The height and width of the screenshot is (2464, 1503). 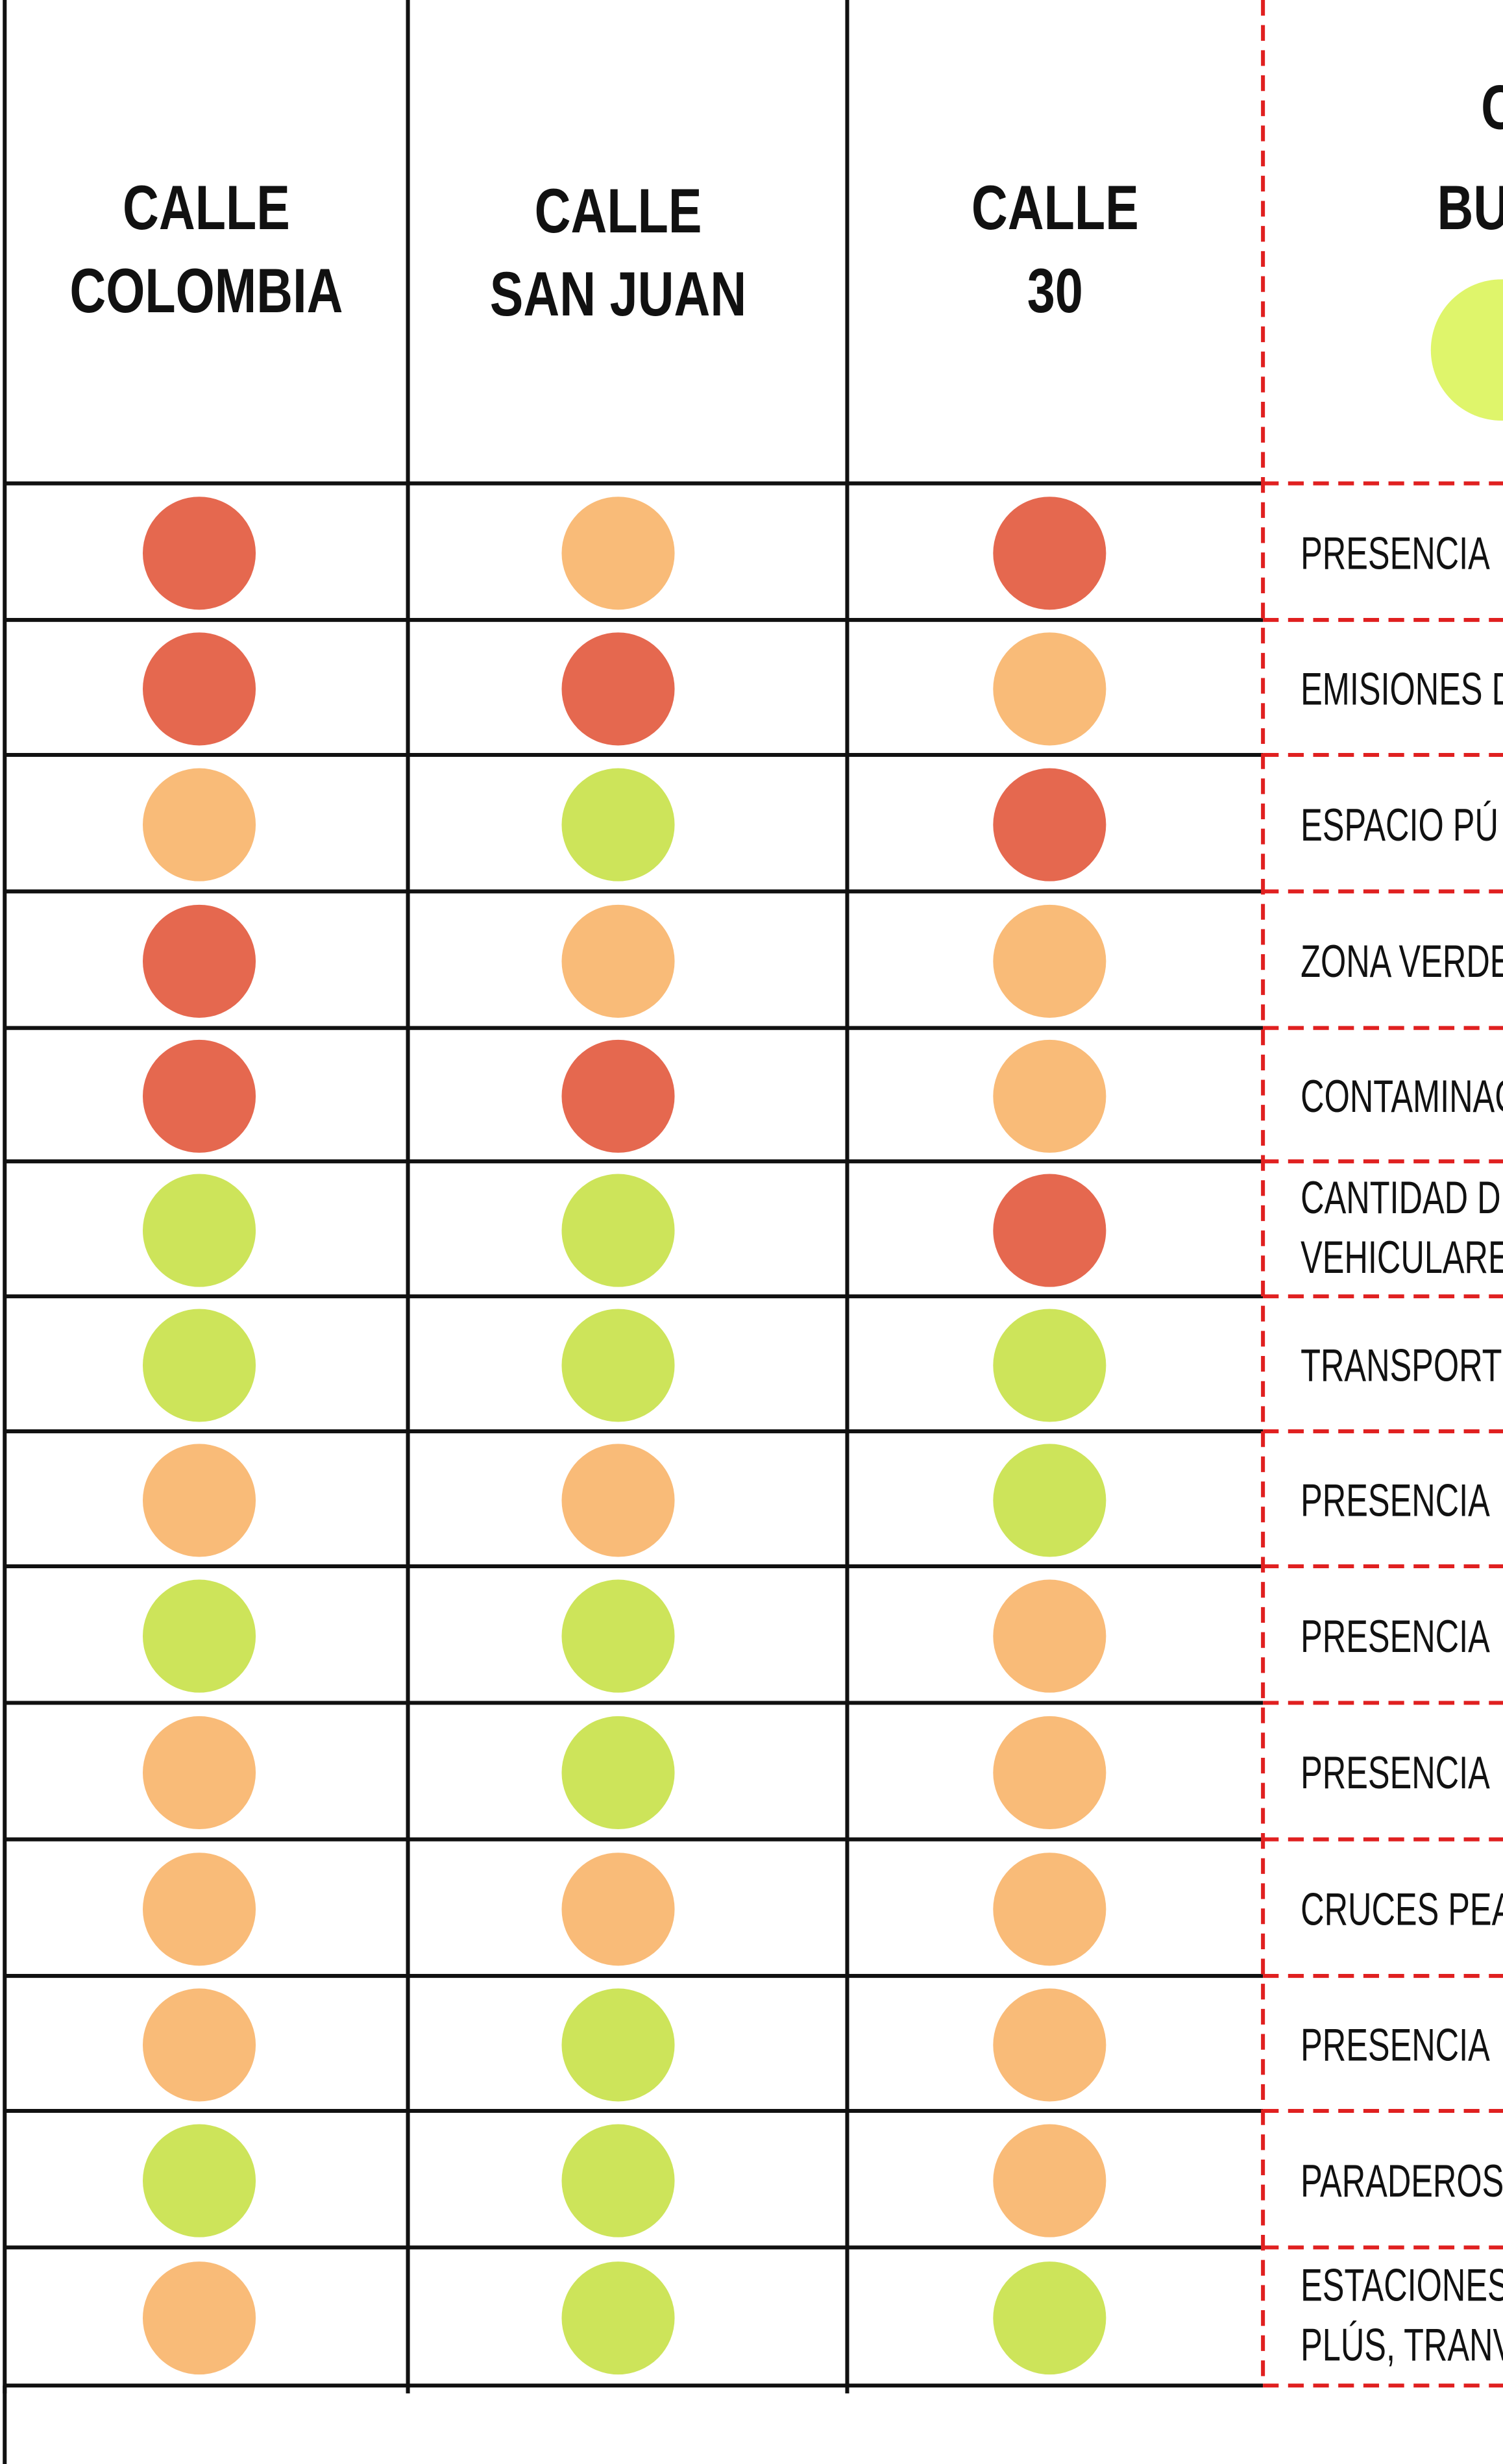 I want to click on row-label: CONTAMINAC, so click(x=1402, y=1096).